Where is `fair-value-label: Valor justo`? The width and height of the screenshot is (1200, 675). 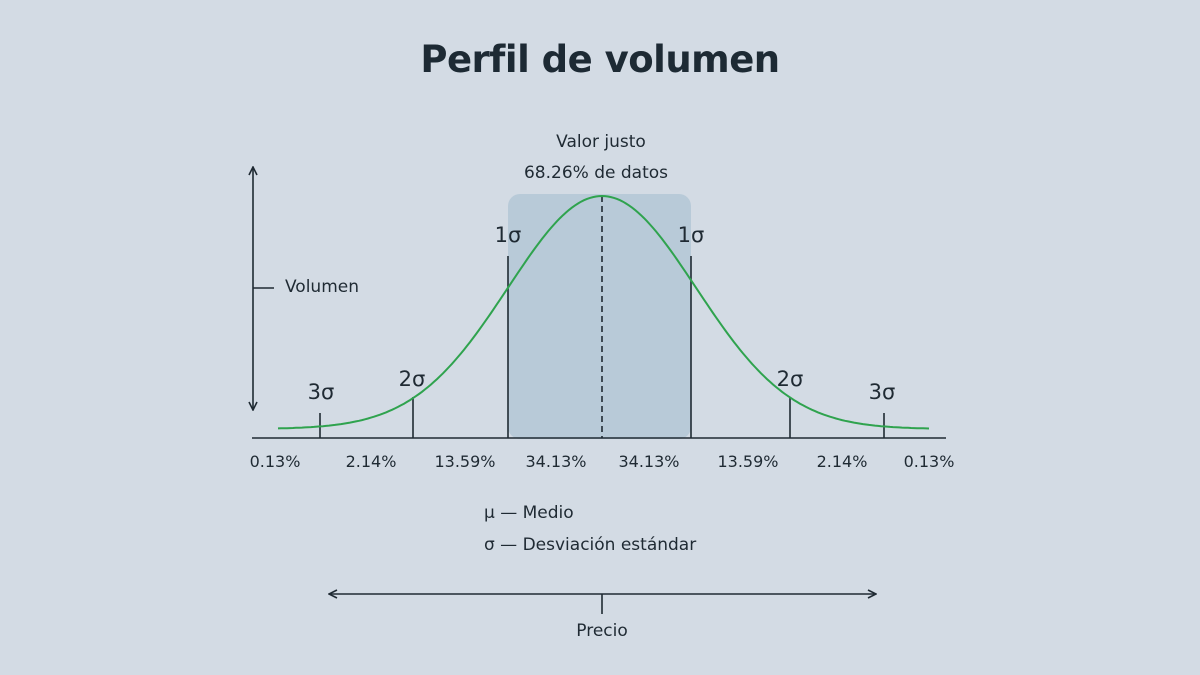 fair-value-label: Valor justo is located at coordinates (601, 142).